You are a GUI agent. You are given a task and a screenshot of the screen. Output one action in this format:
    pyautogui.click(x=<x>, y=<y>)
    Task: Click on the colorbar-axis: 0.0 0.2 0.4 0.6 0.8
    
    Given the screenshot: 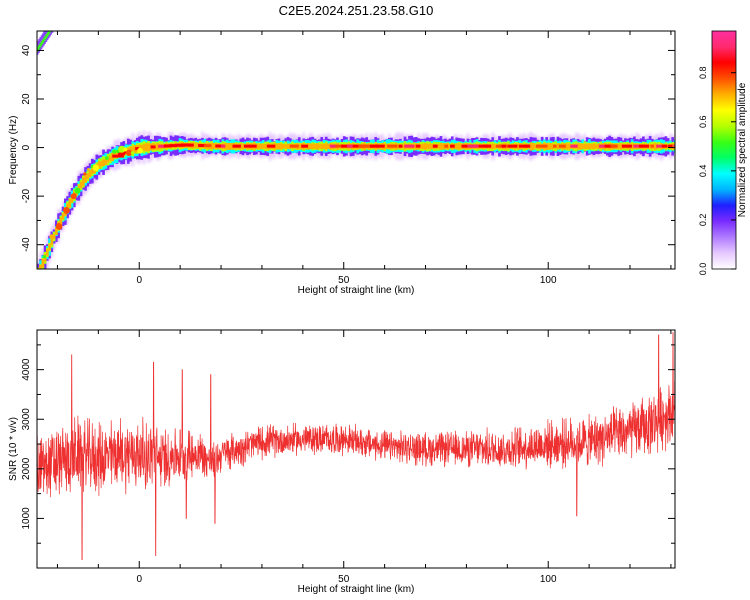 What is the action you would take?
    pyautogui.click(x=717, y=152)
    